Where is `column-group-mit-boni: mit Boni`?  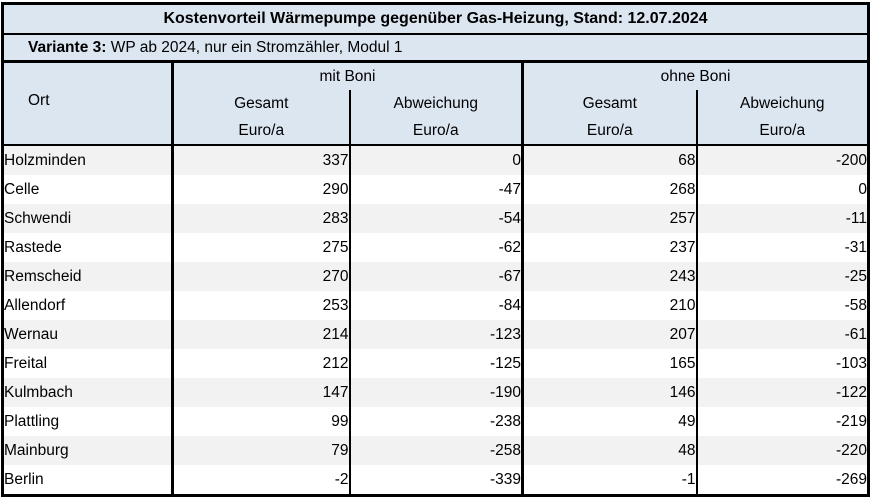 column-group-mit-boni: mit Boni is located at coordinates (348, 75).